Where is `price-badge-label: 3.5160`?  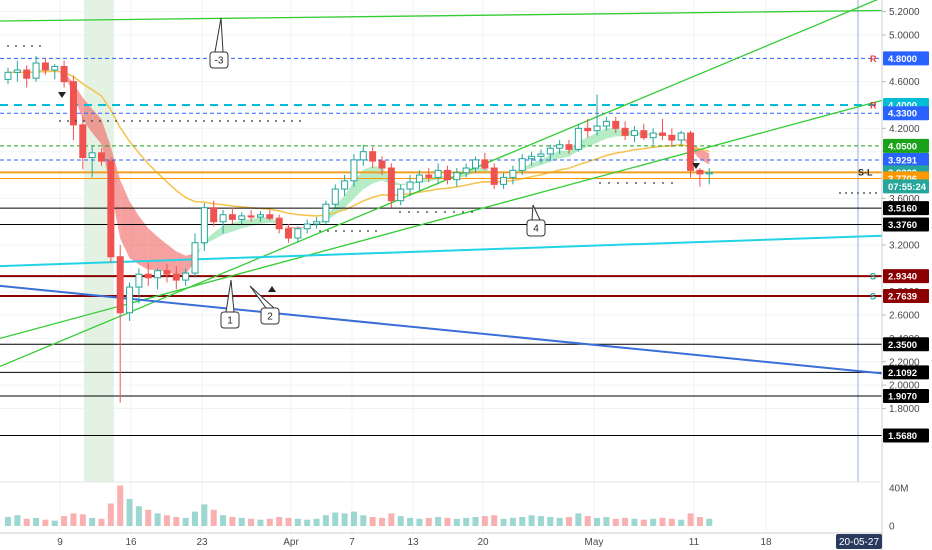
price-badge-label: 3.5160 is located at coordinates (902, 209).